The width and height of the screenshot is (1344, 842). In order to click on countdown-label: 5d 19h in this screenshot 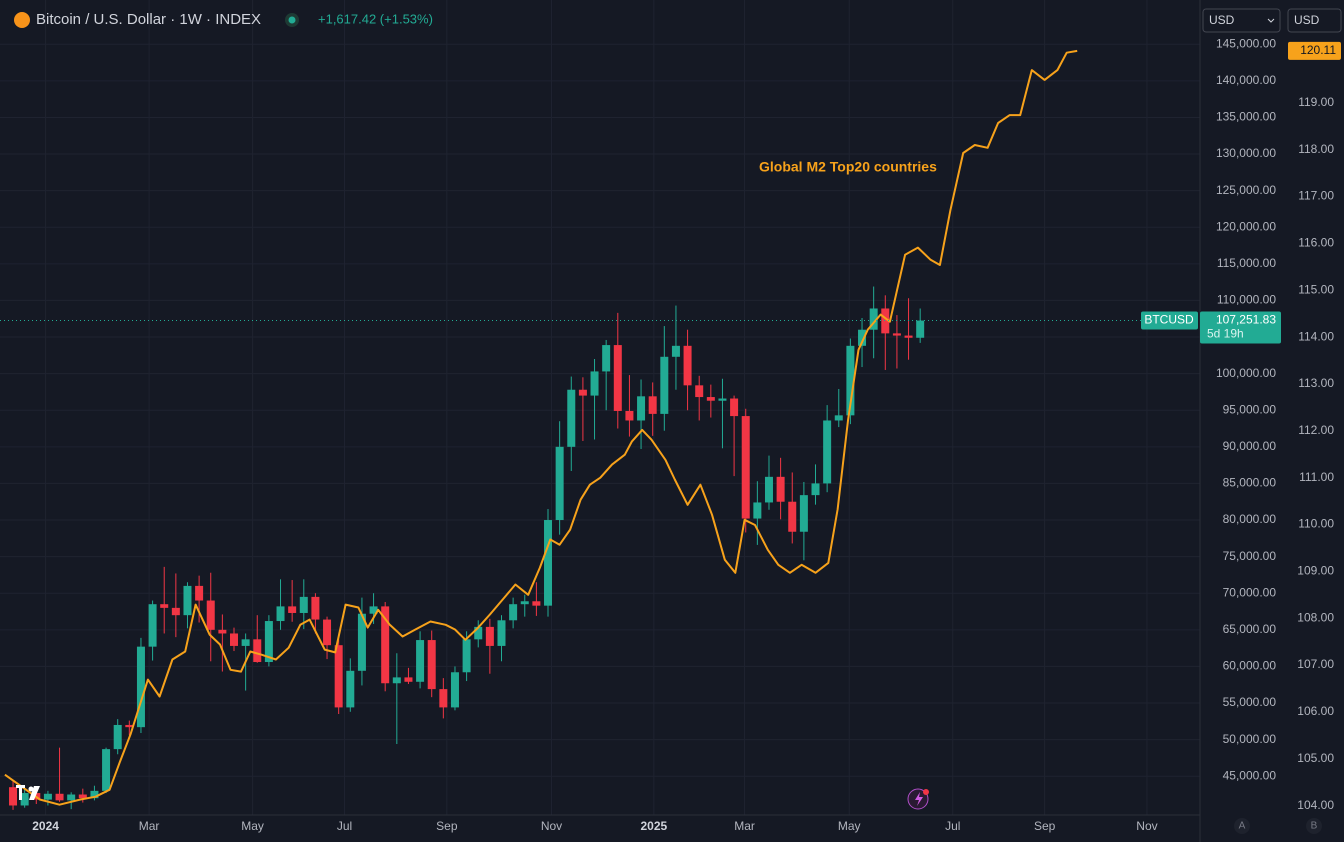, I will do `click(1225, 334)`.